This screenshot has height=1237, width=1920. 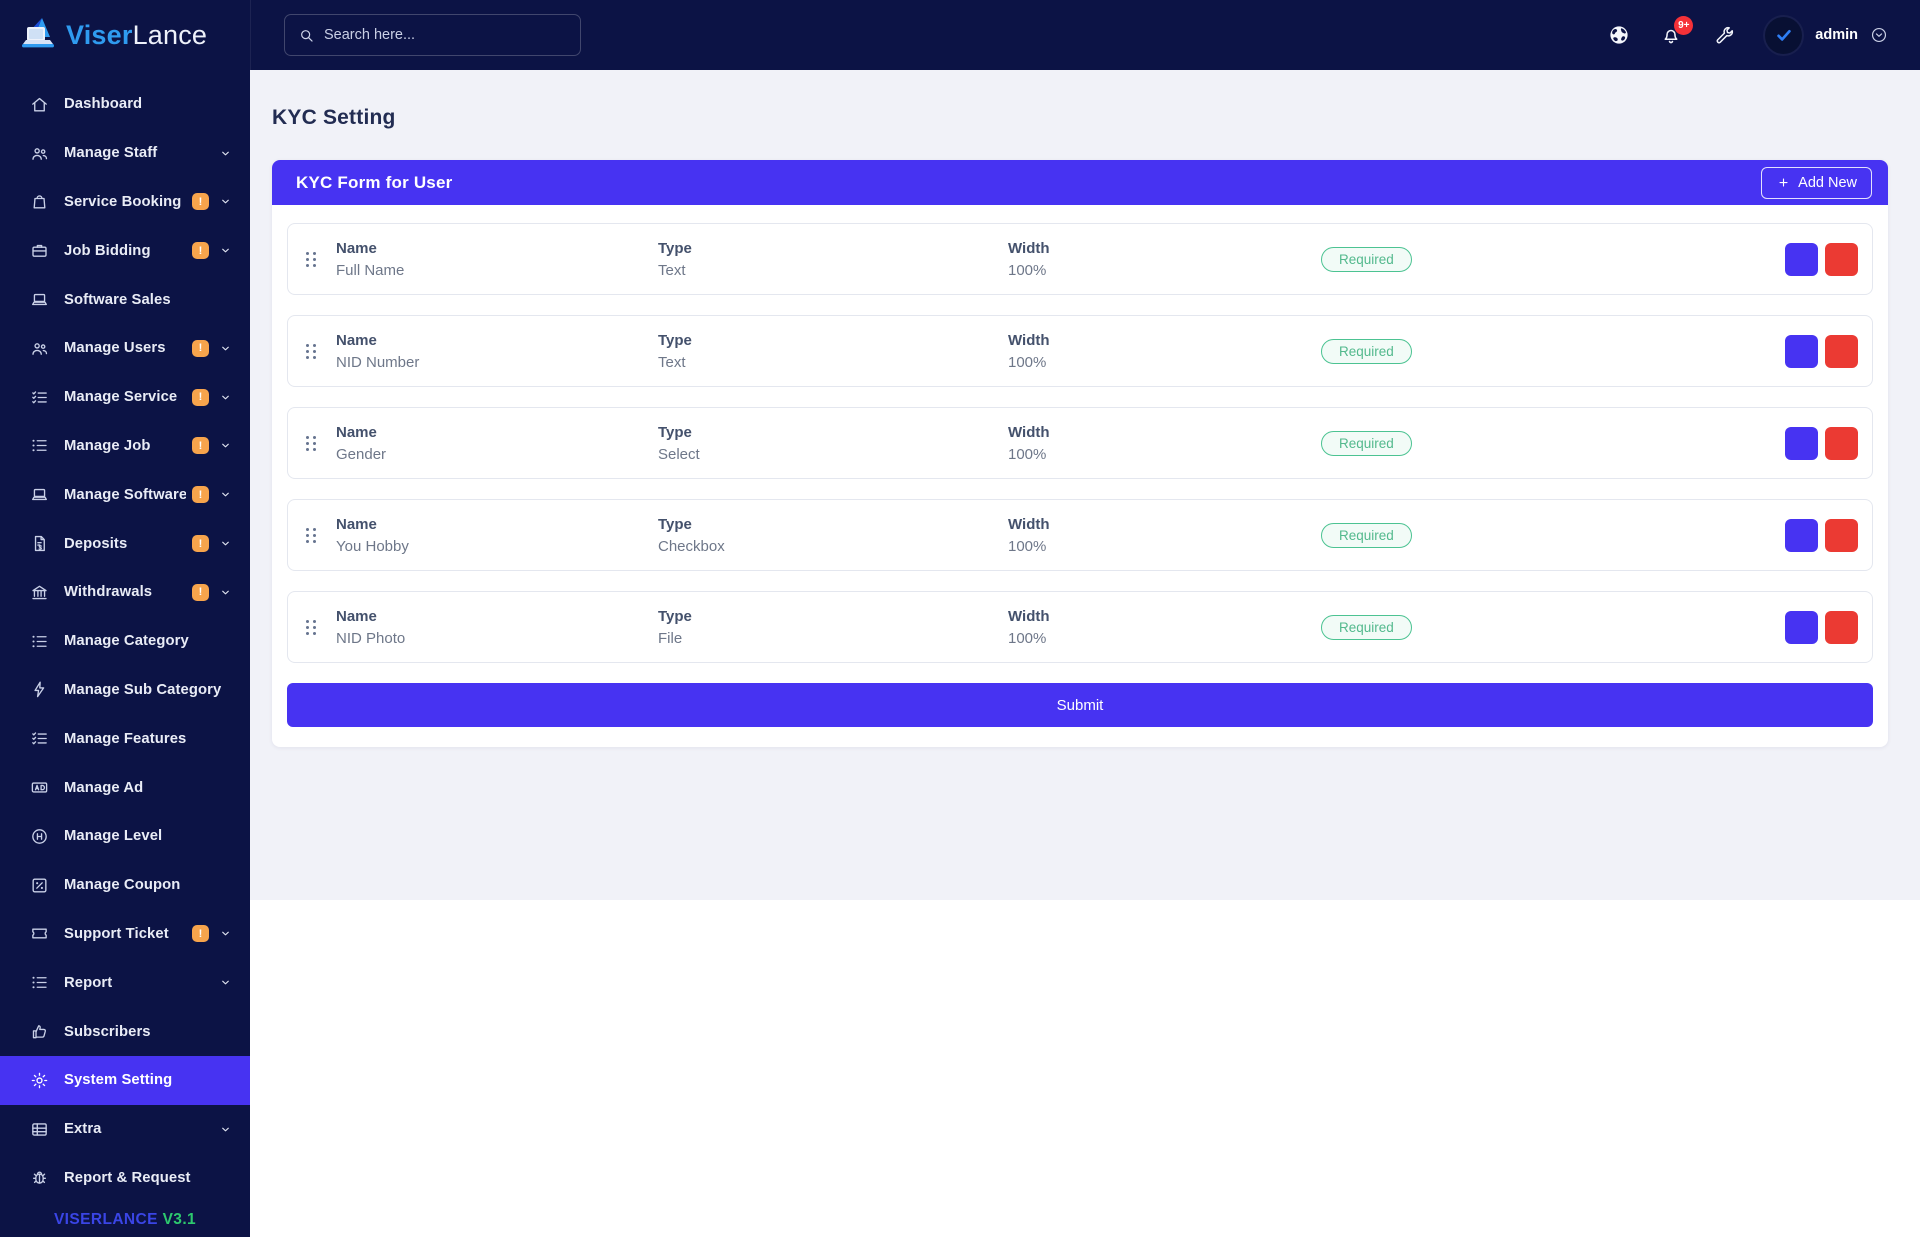 I want to click on sidebar-item-manage-job: Manage Job !, so click(x=125, y=446).